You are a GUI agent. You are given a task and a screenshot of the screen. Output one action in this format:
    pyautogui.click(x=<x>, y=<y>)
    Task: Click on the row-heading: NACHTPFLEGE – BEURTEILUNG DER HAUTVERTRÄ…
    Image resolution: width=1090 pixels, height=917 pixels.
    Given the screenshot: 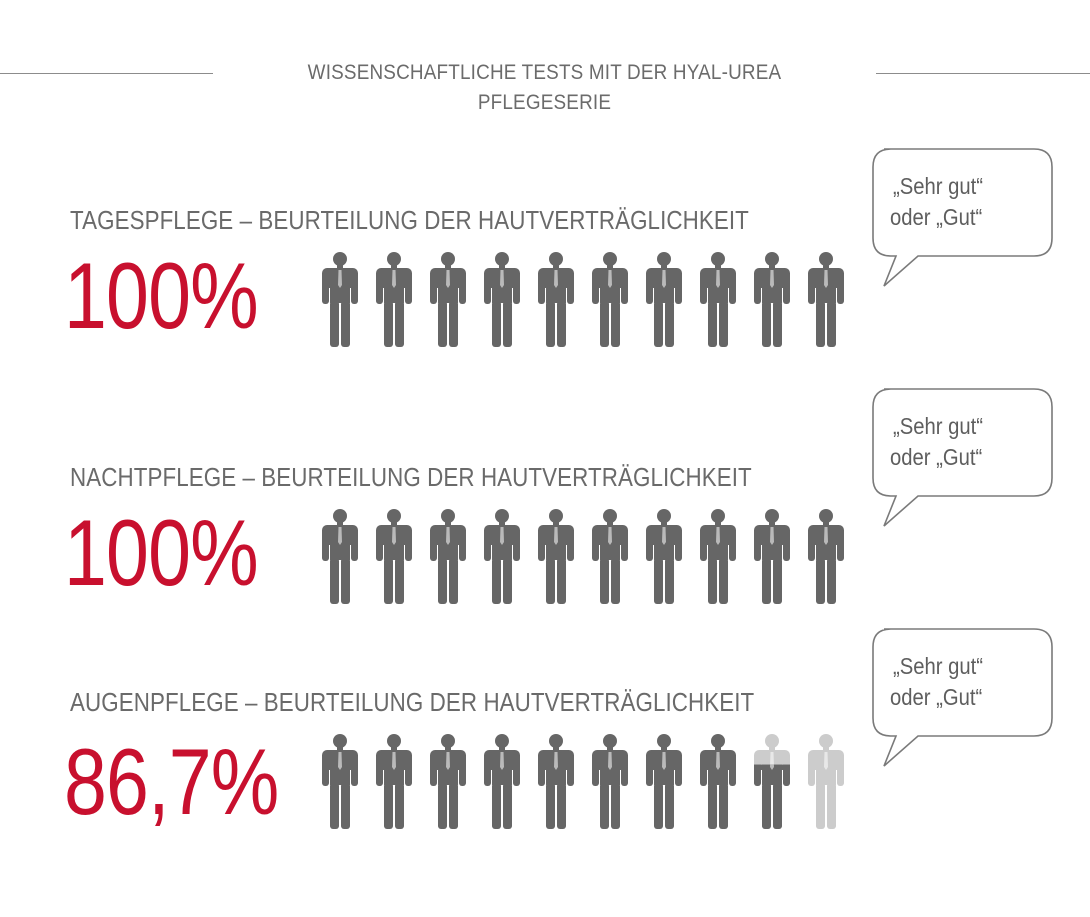 What is the action you would take?
    pyautogui.click(x=411, y=477)
    